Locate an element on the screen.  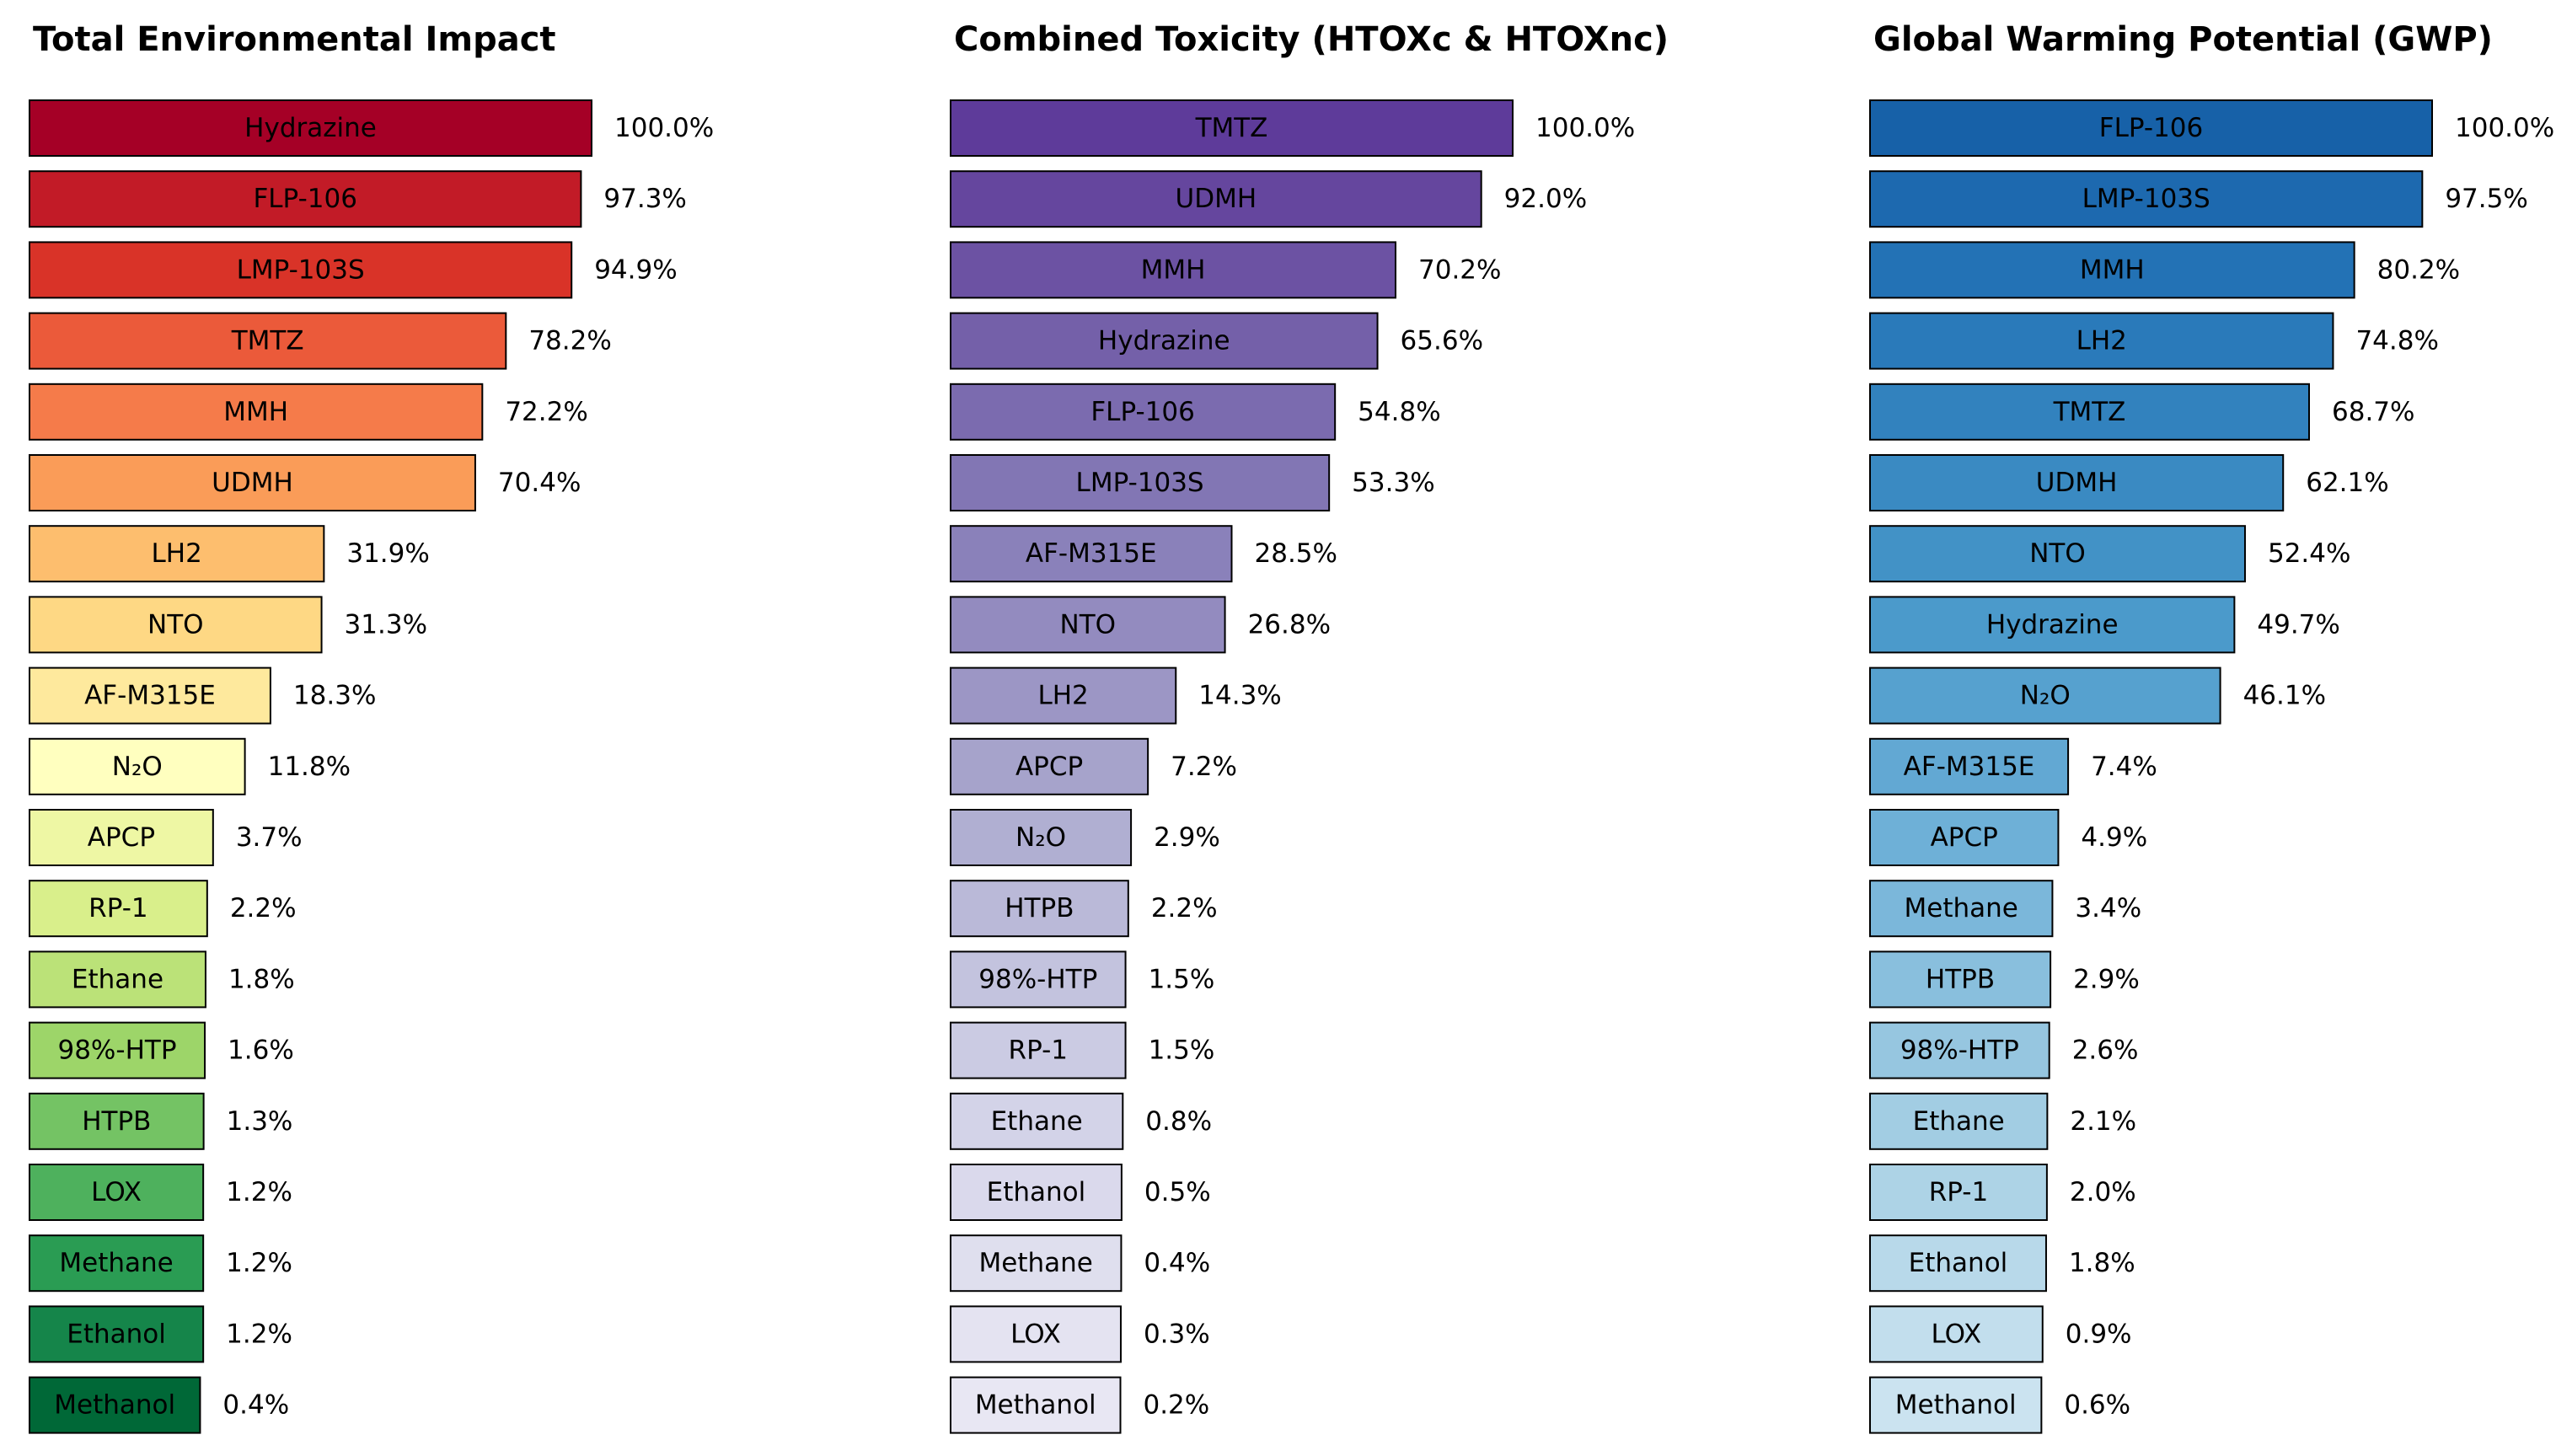
value-label: 49.7% is located at coordinates (2298, 624).